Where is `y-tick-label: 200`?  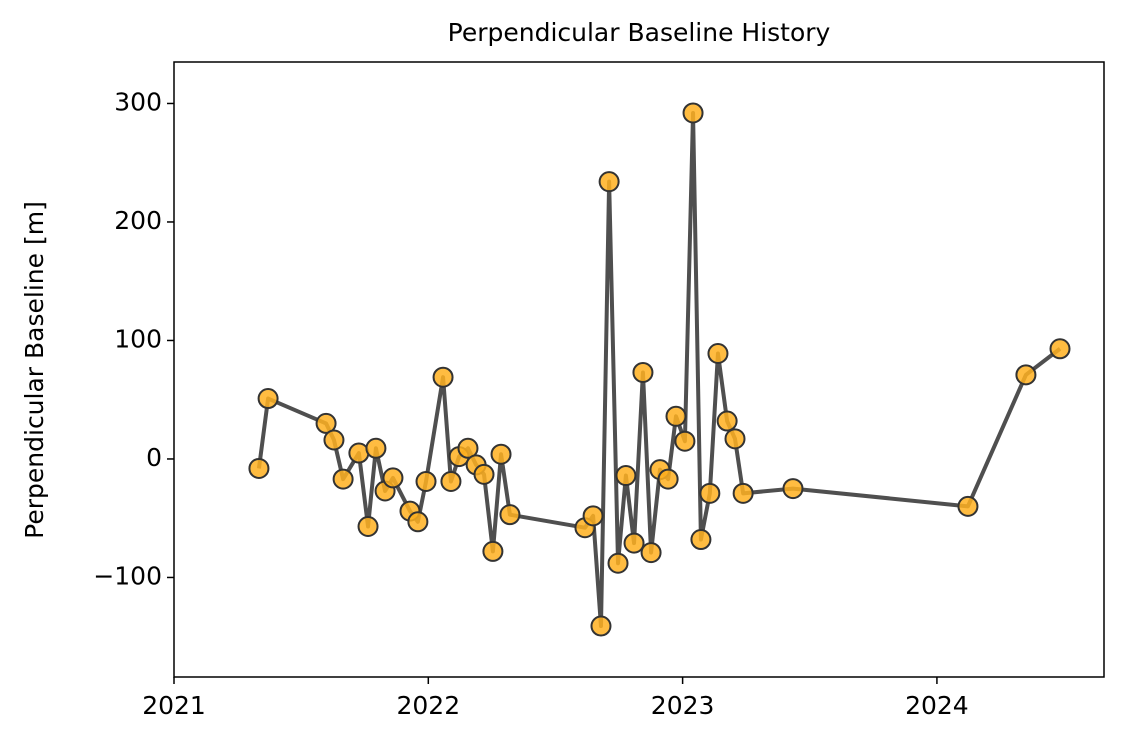
y-tick-label: 200 is located at coordinates (138, 220).